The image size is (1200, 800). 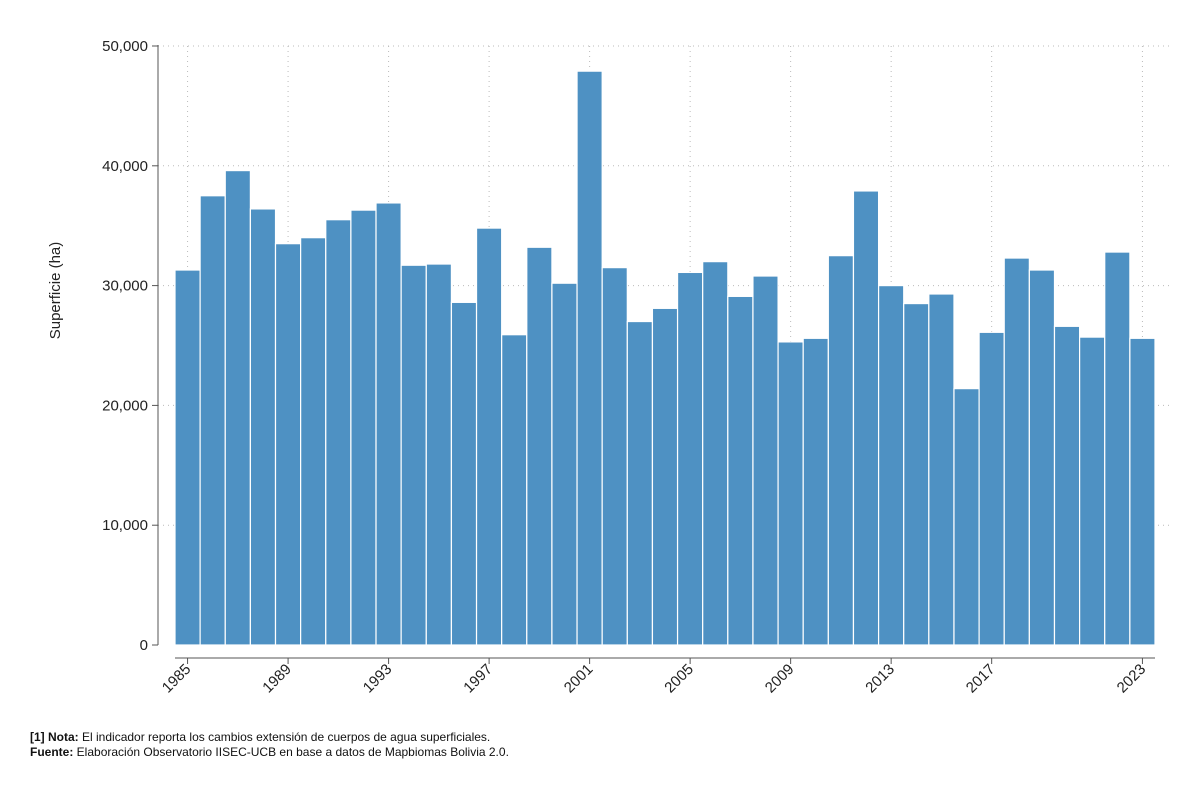 I want to click on bar-1987, so click(x=237, y=407).